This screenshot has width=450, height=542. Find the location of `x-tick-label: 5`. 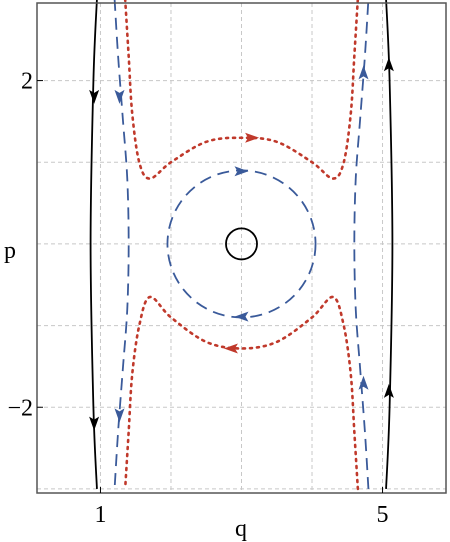

x-tick-label: 5 is located at coordinates (383, 515).